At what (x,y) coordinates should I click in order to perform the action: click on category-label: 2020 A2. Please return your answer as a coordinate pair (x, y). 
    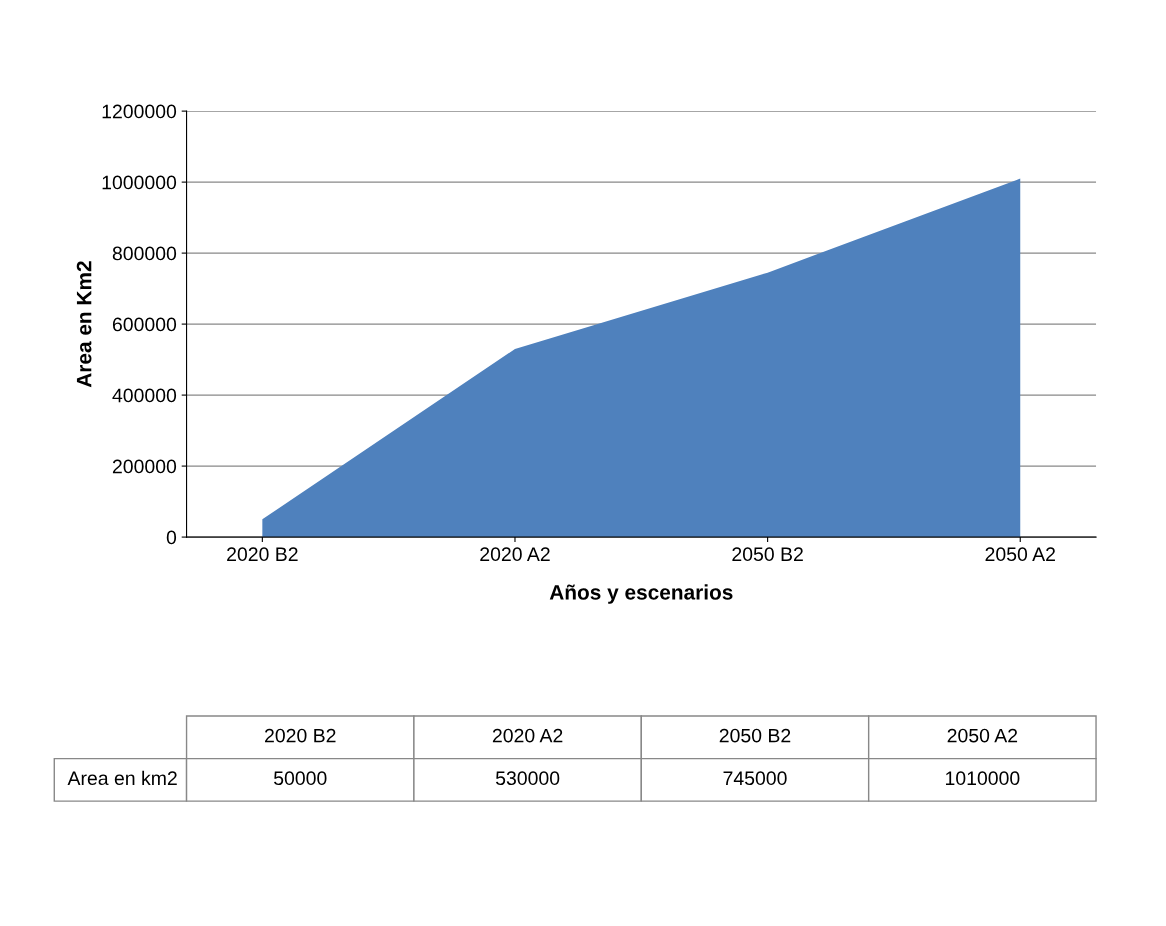
    Looking at the image, I should click on (527, 735).